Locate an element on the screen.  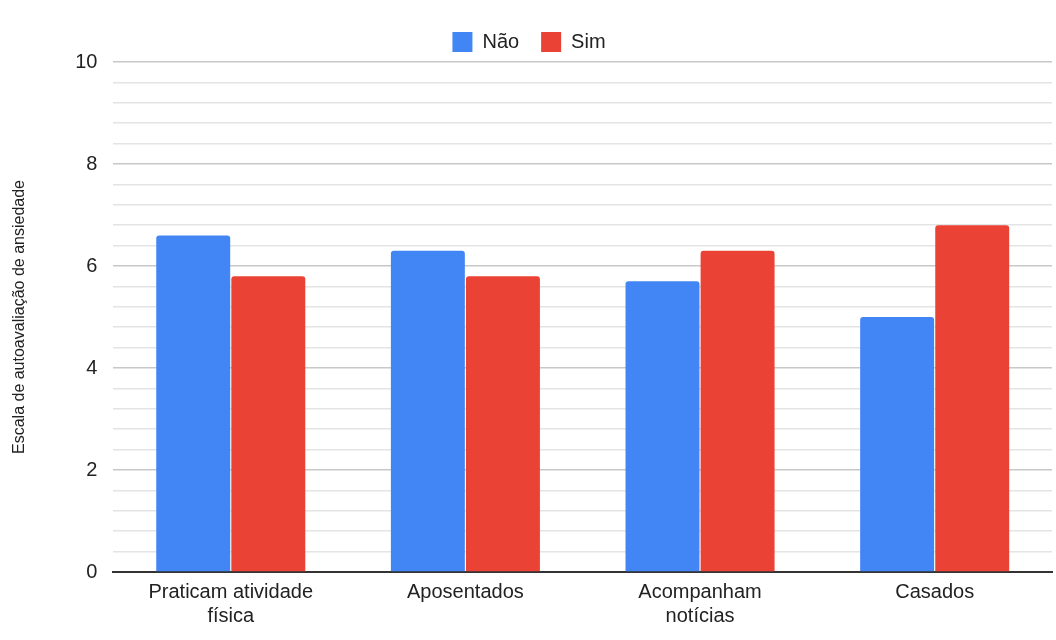
legend-label: Sim is located at coordinates (588, 40).